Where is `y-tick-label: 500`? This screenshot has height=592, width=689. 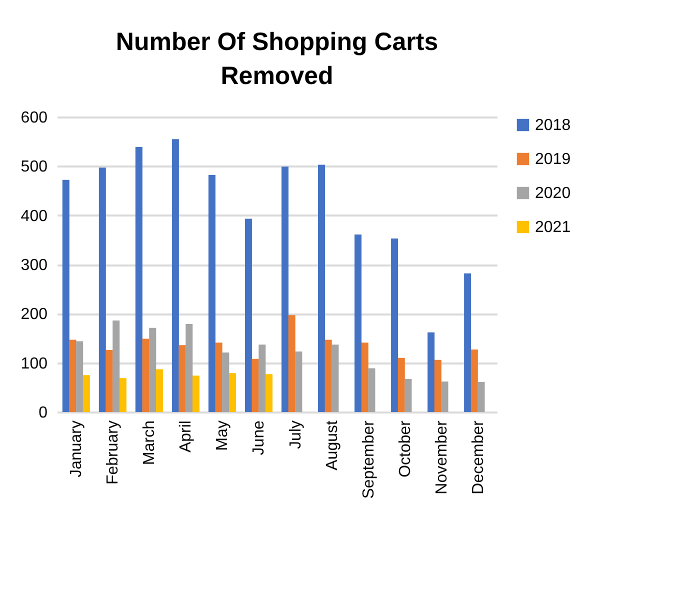
y-tick-label: 500 is located at coordinates (34, 167).